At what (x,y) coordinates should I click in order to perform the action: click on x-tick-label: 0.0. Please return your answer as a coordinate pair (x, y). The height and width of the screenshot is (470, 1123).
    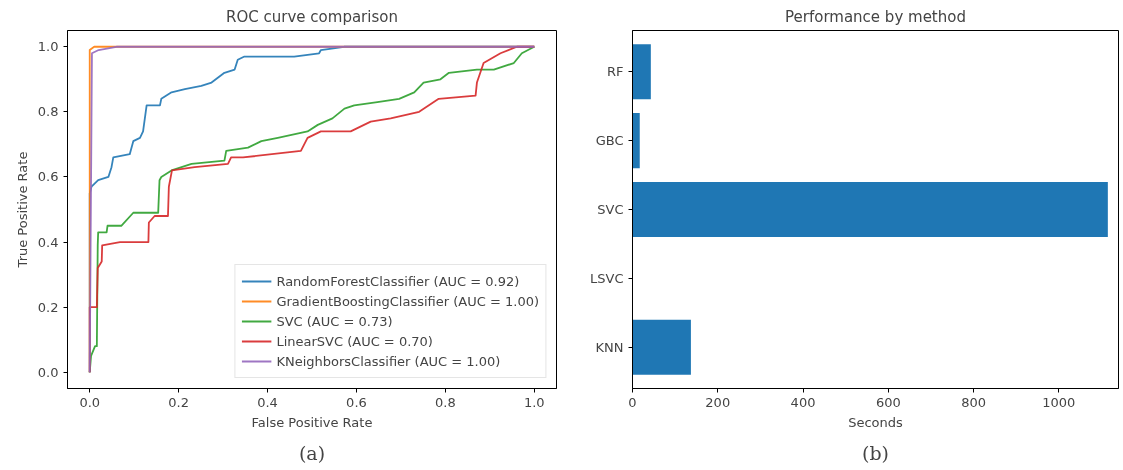
    Looking at the image, I should click on (90, 402).